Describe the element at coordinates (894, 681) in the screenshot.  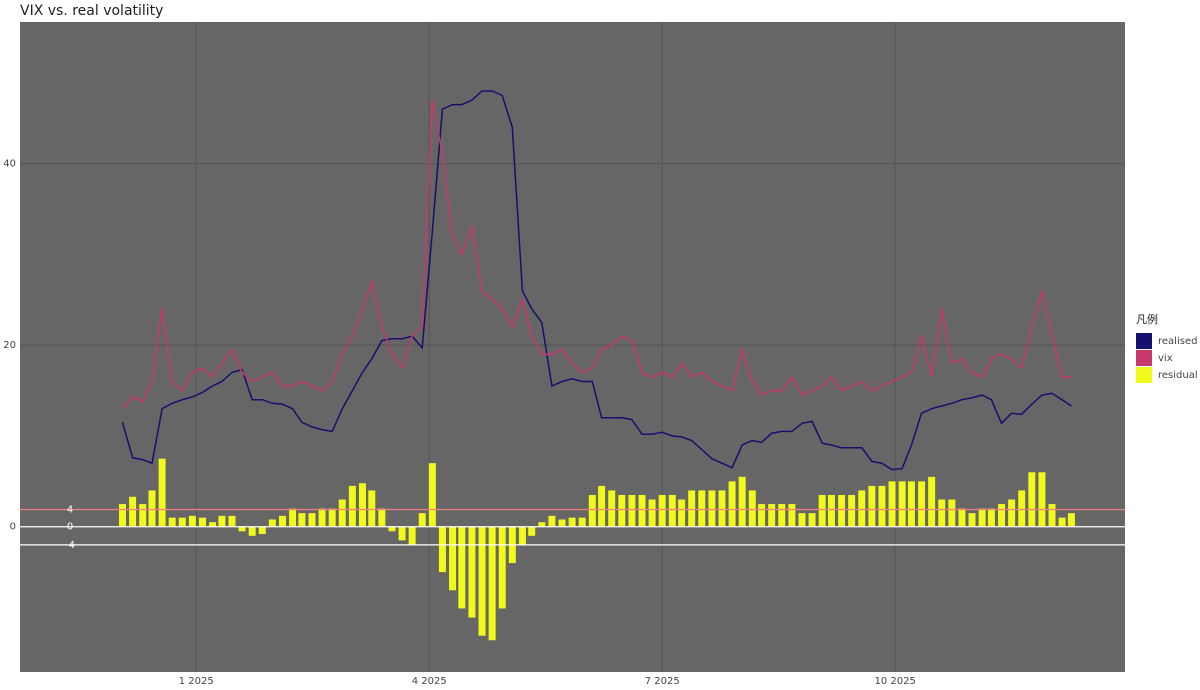
I see `x-tick-label: 10 2025` at that location.